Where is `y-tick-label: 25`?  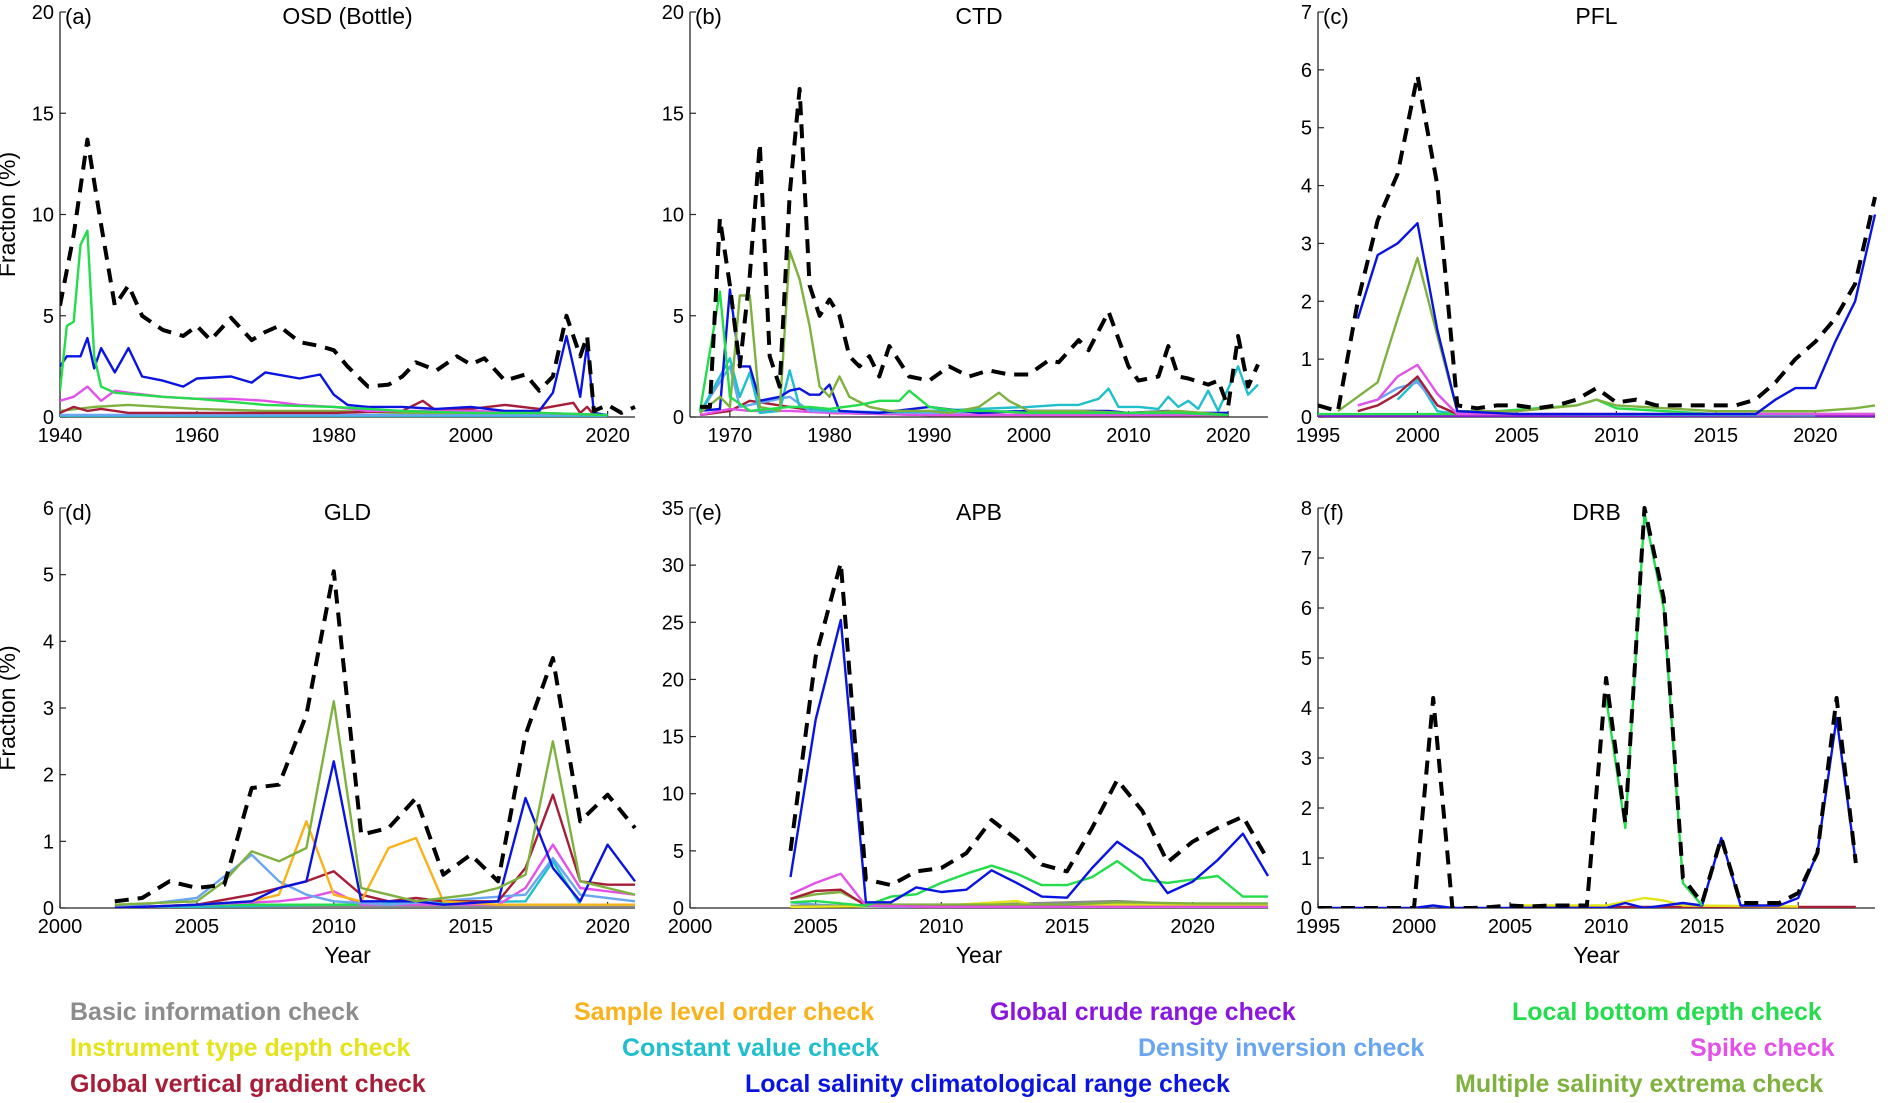
y-tick-label: 25 is located at coordinates (673, 623).